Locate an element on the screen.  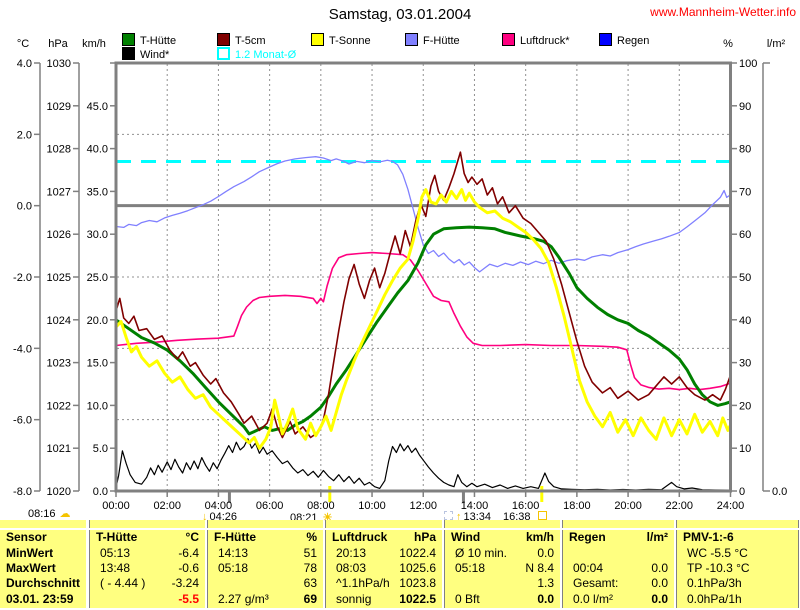
table-row: 1.3 is located at coordinates (502, 583).